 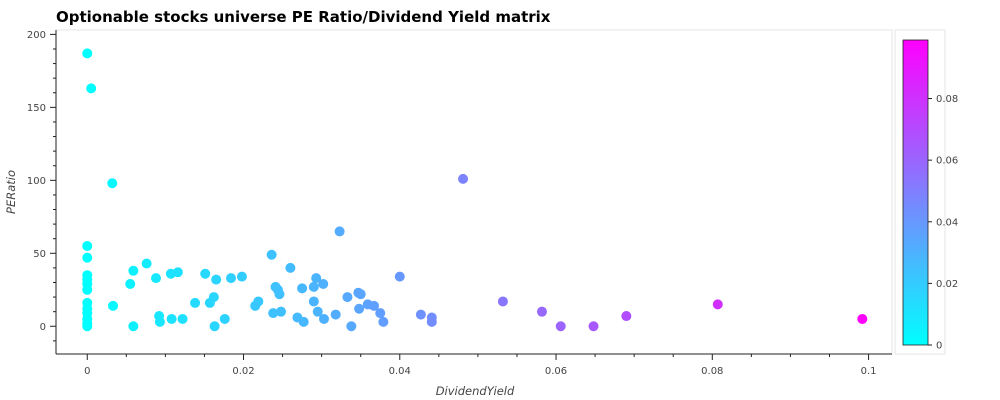 I want to click on x-tick-label: 0.08, so click(x=712, y=371).